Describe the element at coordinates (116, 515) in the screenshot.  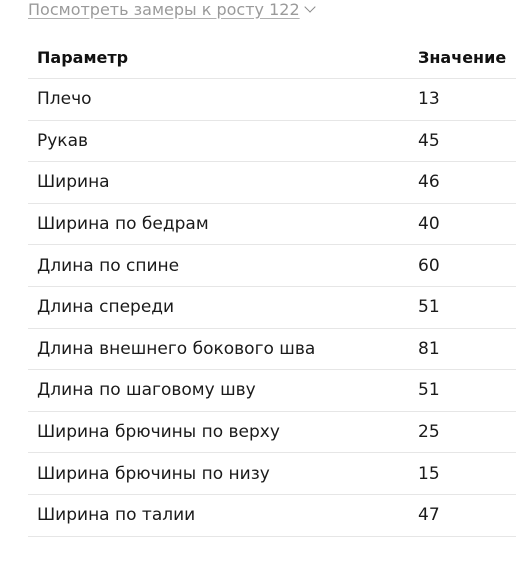
I see `row-param: Ширина по талии` at that location.